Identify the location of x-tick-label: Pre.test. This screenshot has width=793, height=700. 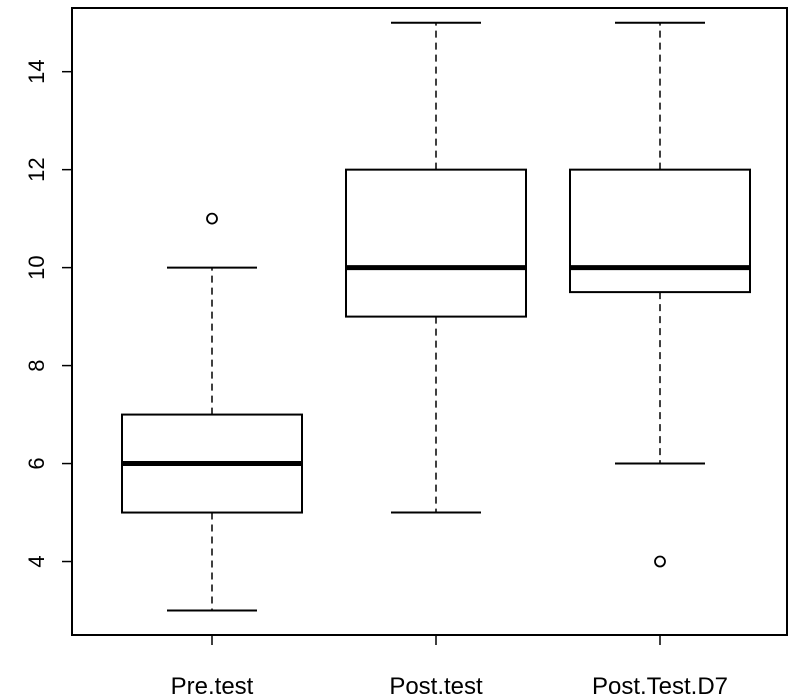
(212, 686).